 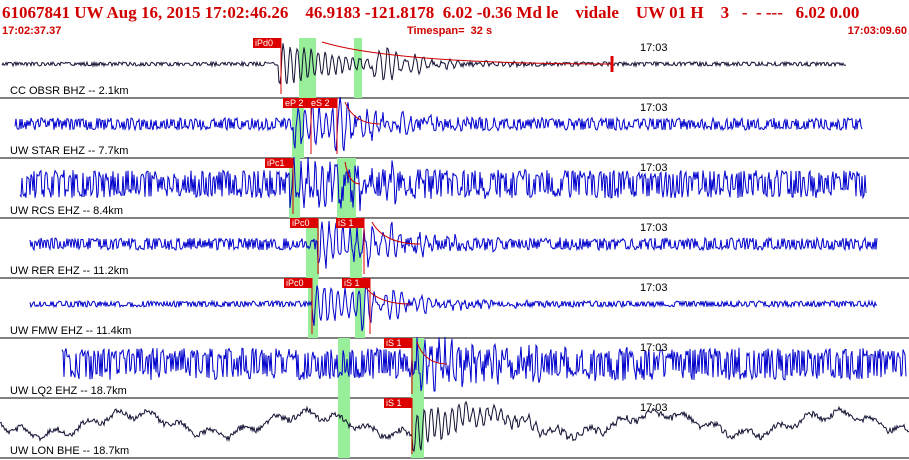 I want to click on station-label: UW LQ2 EHZ -- 18.7km, so click(x=68, y=391).